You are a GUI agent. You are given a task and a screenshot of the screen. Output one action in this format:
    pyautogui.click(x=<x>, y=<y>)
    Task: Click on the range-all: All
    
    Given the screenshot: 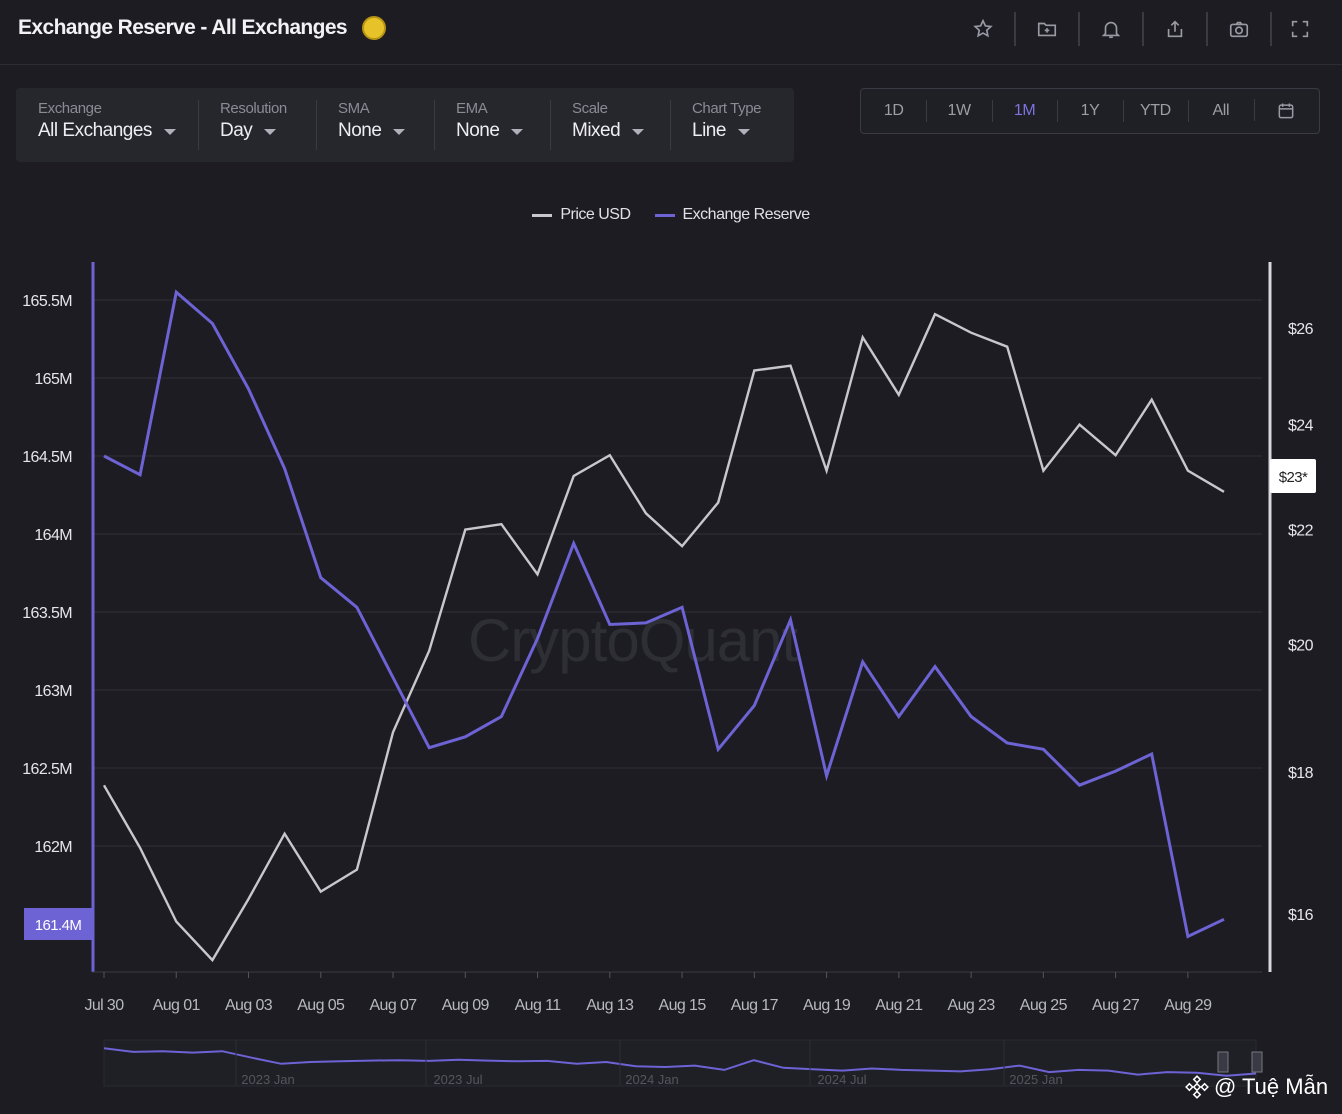 What is the action you would take?
    pyautogui.click(x=1220, y=111)
    